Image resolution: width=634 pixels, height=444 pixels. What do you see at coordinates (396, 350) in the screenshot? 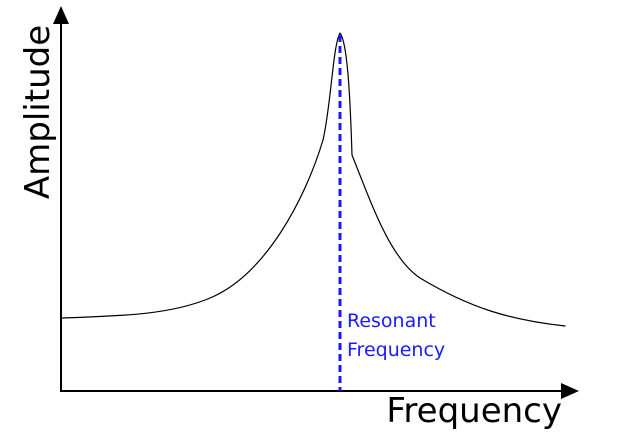
I see `resonant-frequency-label-line2: Frequency` at bounding box center [396, 350].